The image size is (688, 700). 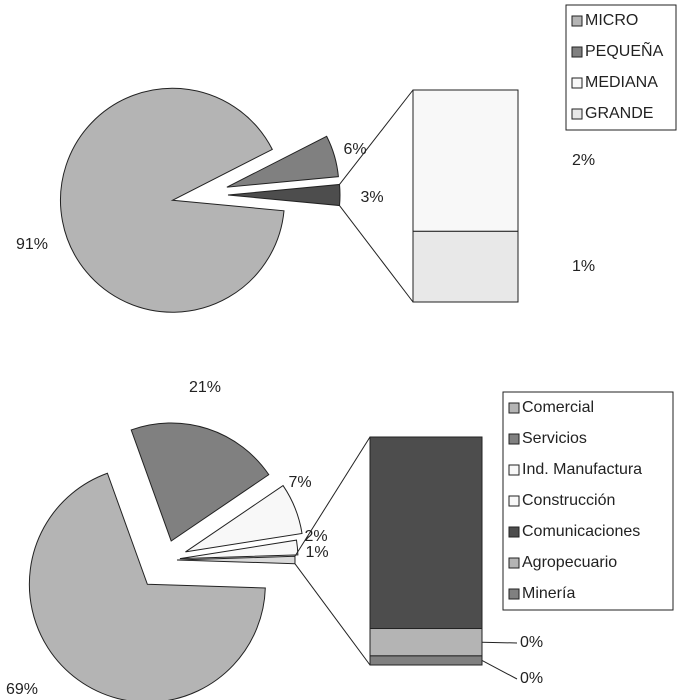 I want to click on data-label: 21%, so click(x=205, y=387).